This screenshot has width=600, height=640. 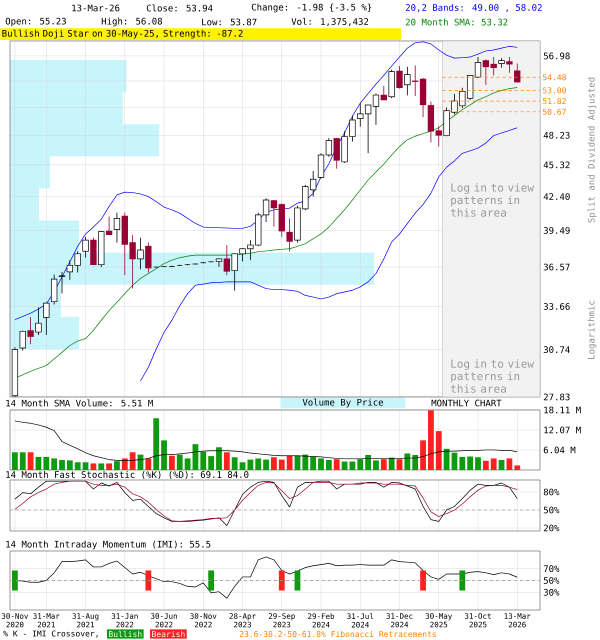 I want to click on y-tick-label: 20%, so click(x=552, y=528).